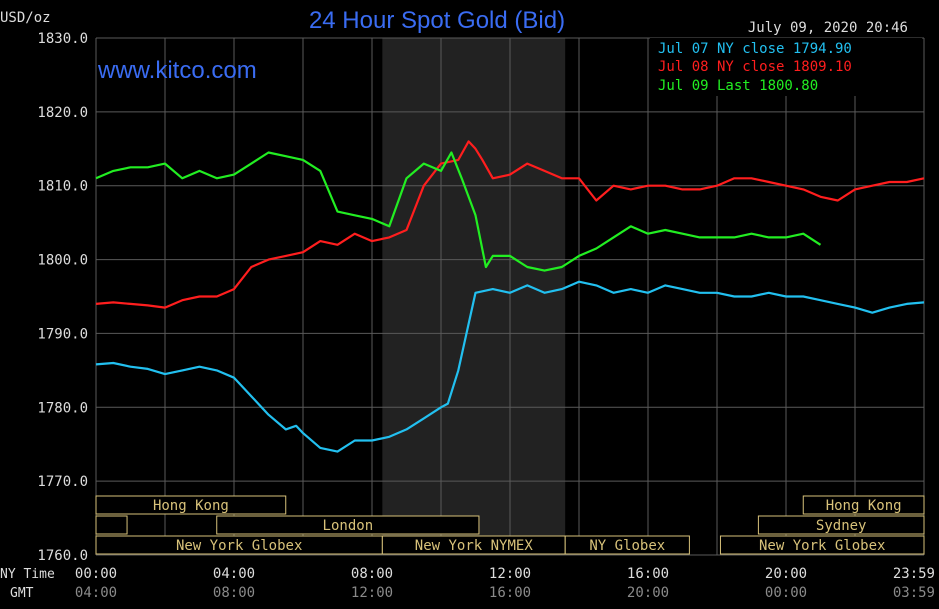 The image size is (939, 609). What do you see at coordinates (22, 593) in the screenshot?
I see `x-axis-gmt-label: GMT` at bounding box center [22, 593].